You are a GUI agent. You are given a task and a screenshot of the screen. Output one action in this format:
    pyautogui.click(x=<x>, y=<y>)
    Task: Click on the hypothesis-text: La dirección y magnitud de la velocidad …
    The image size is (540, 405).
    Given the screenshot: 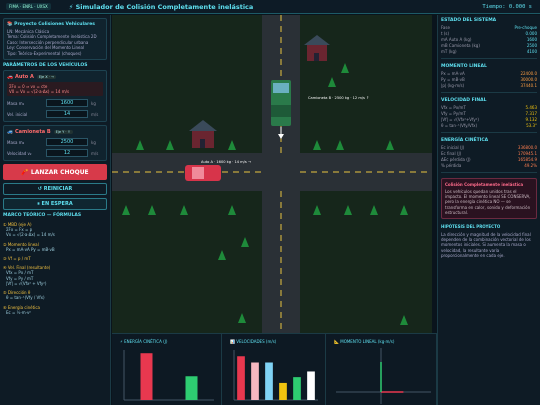 What is the action you would take?
    pyautogui.click(x=486, y=245)
    